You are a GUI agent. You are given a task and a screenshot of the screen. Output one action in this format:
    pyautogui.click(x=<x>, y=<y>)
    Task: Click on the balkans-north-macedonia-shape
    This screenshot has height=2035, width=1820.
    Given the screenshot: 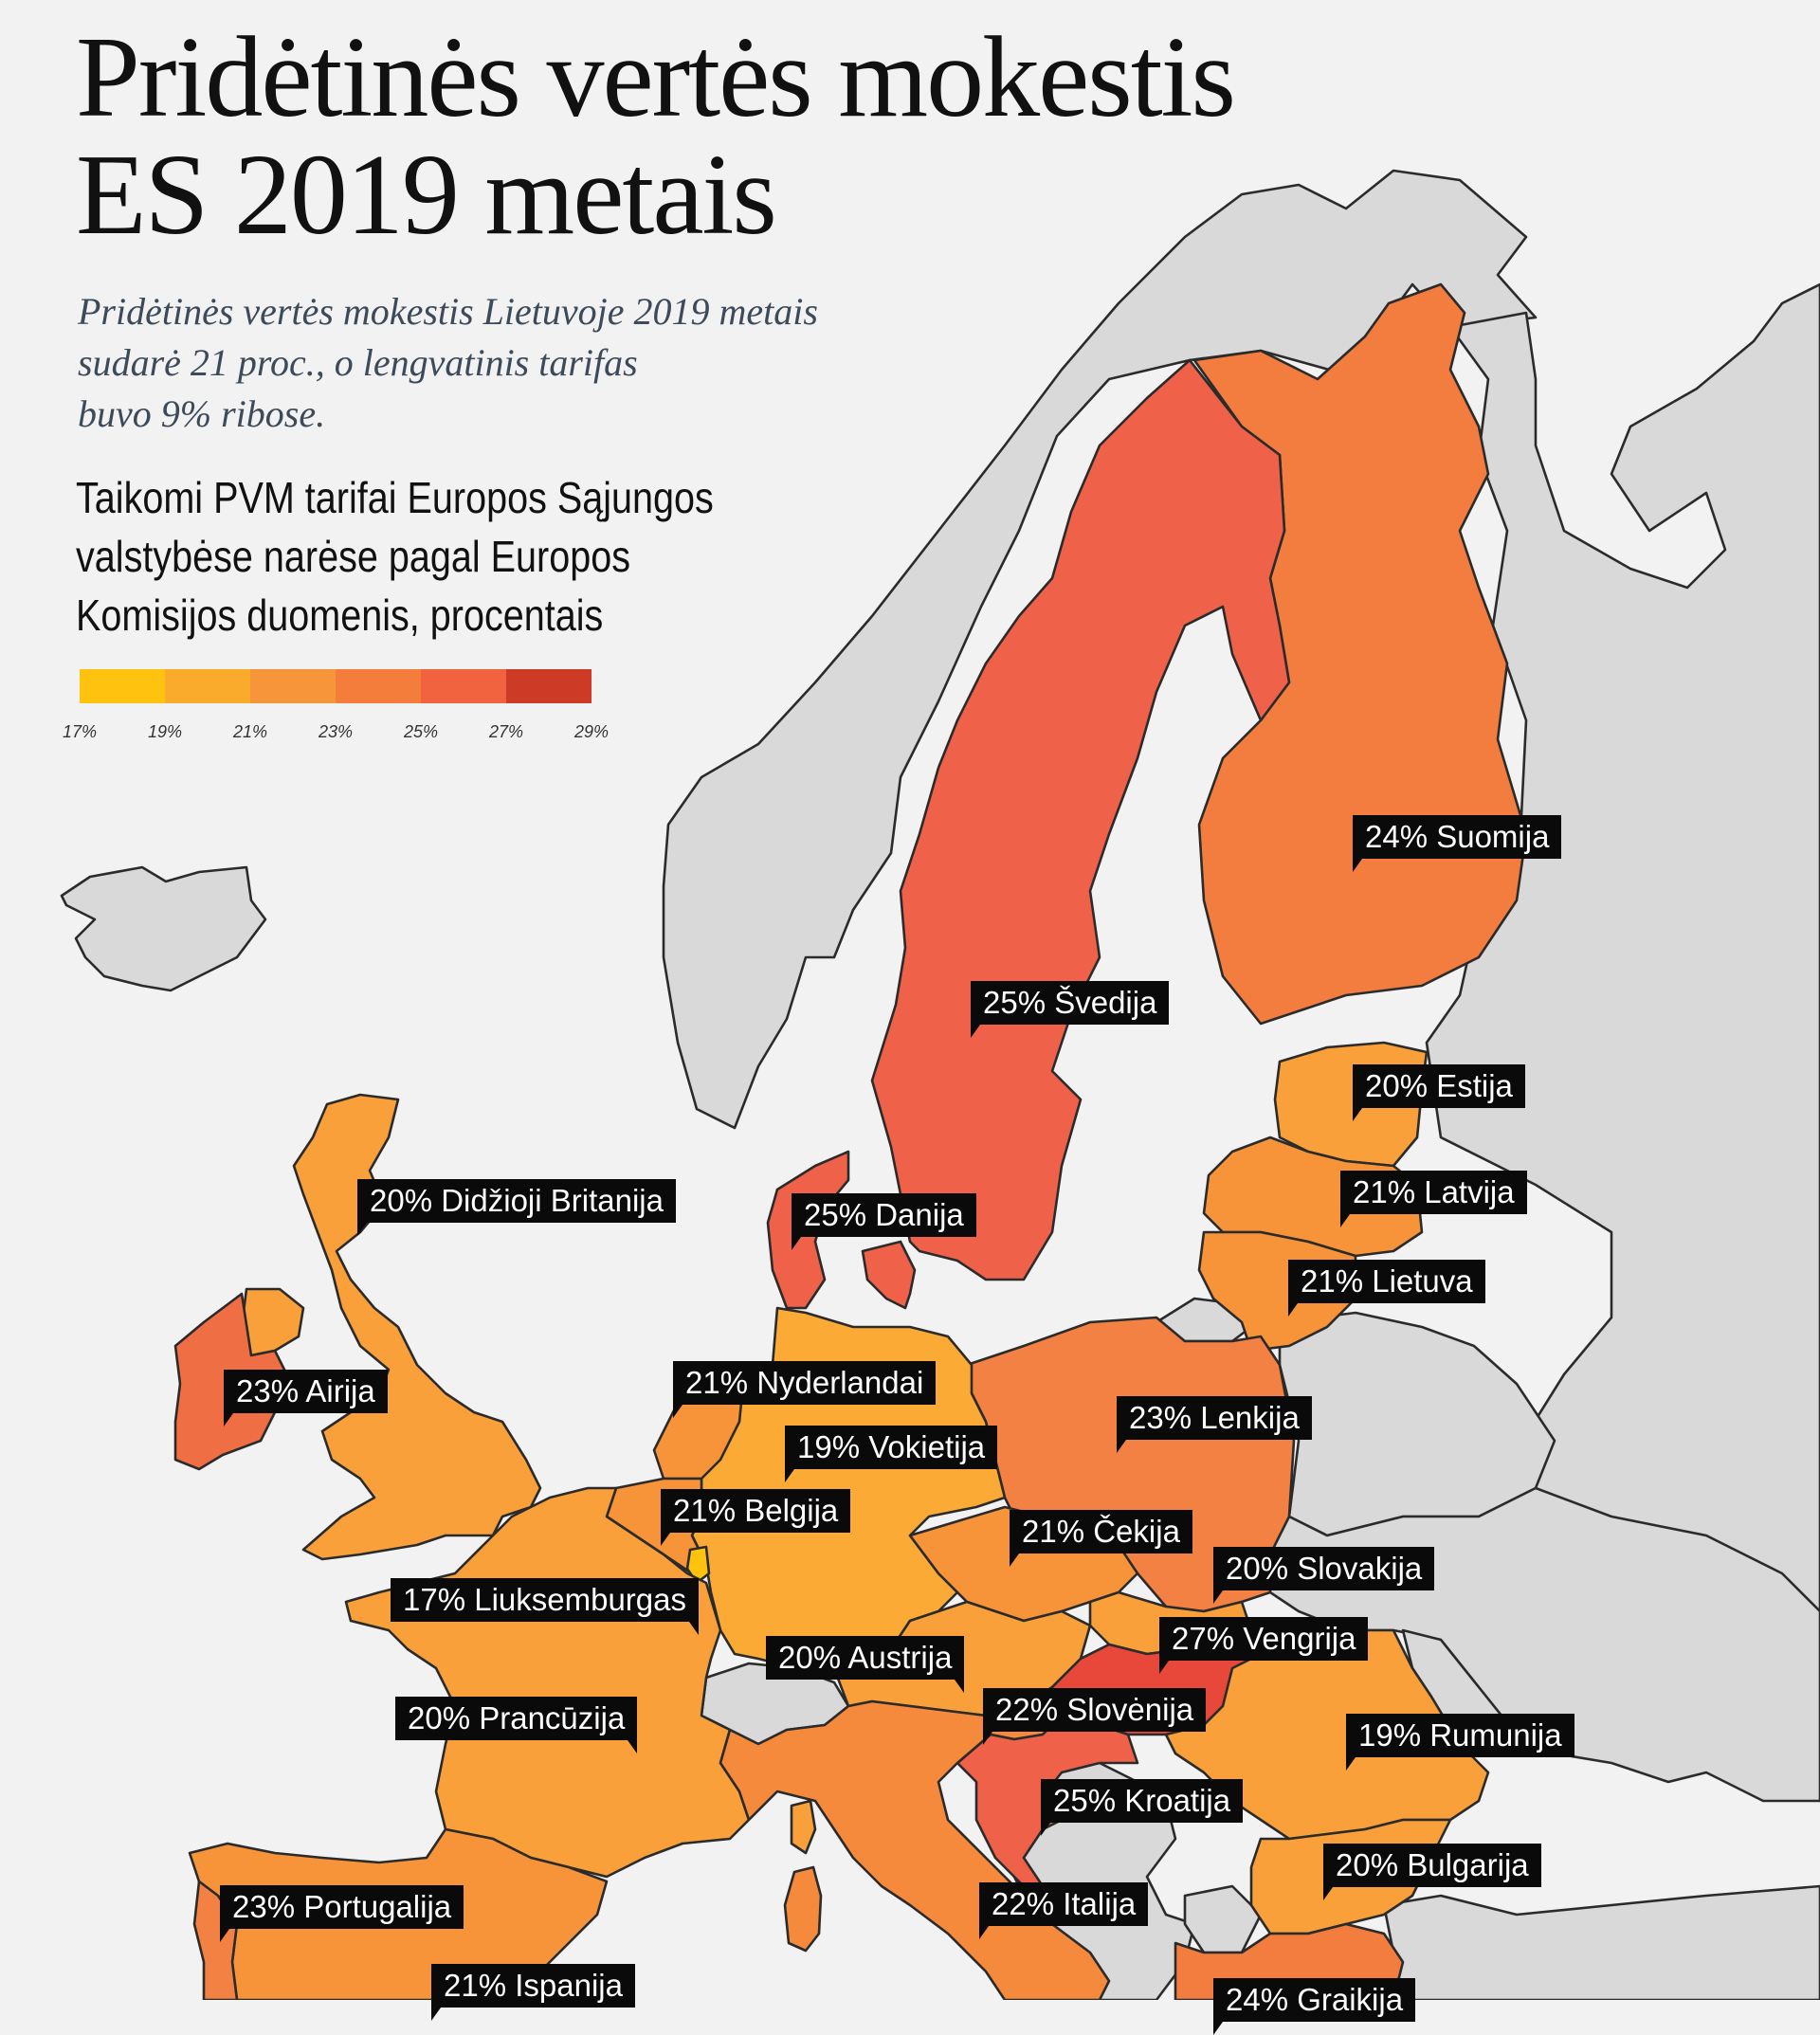 What is the action you would take?
    pyautogui.click(x=1223, y=1919)
    